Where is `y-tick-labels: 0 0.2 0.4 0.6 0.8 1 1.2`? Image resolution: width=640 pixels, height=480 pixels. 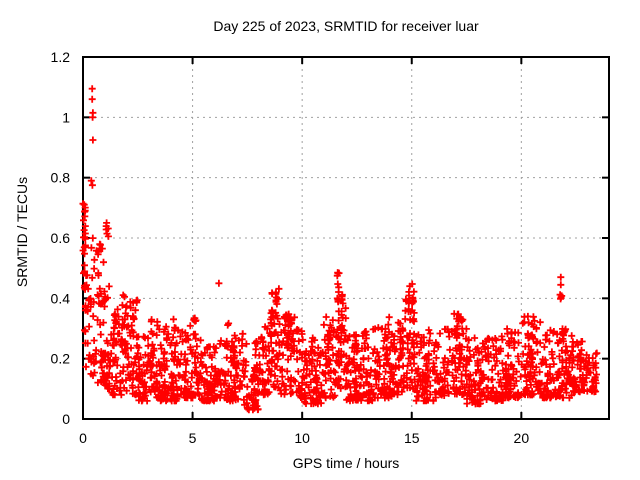 y-tick-labels: 0 0.2 0.4 0.6 0.8 1 1.2 is located at coordinates (61, 238).